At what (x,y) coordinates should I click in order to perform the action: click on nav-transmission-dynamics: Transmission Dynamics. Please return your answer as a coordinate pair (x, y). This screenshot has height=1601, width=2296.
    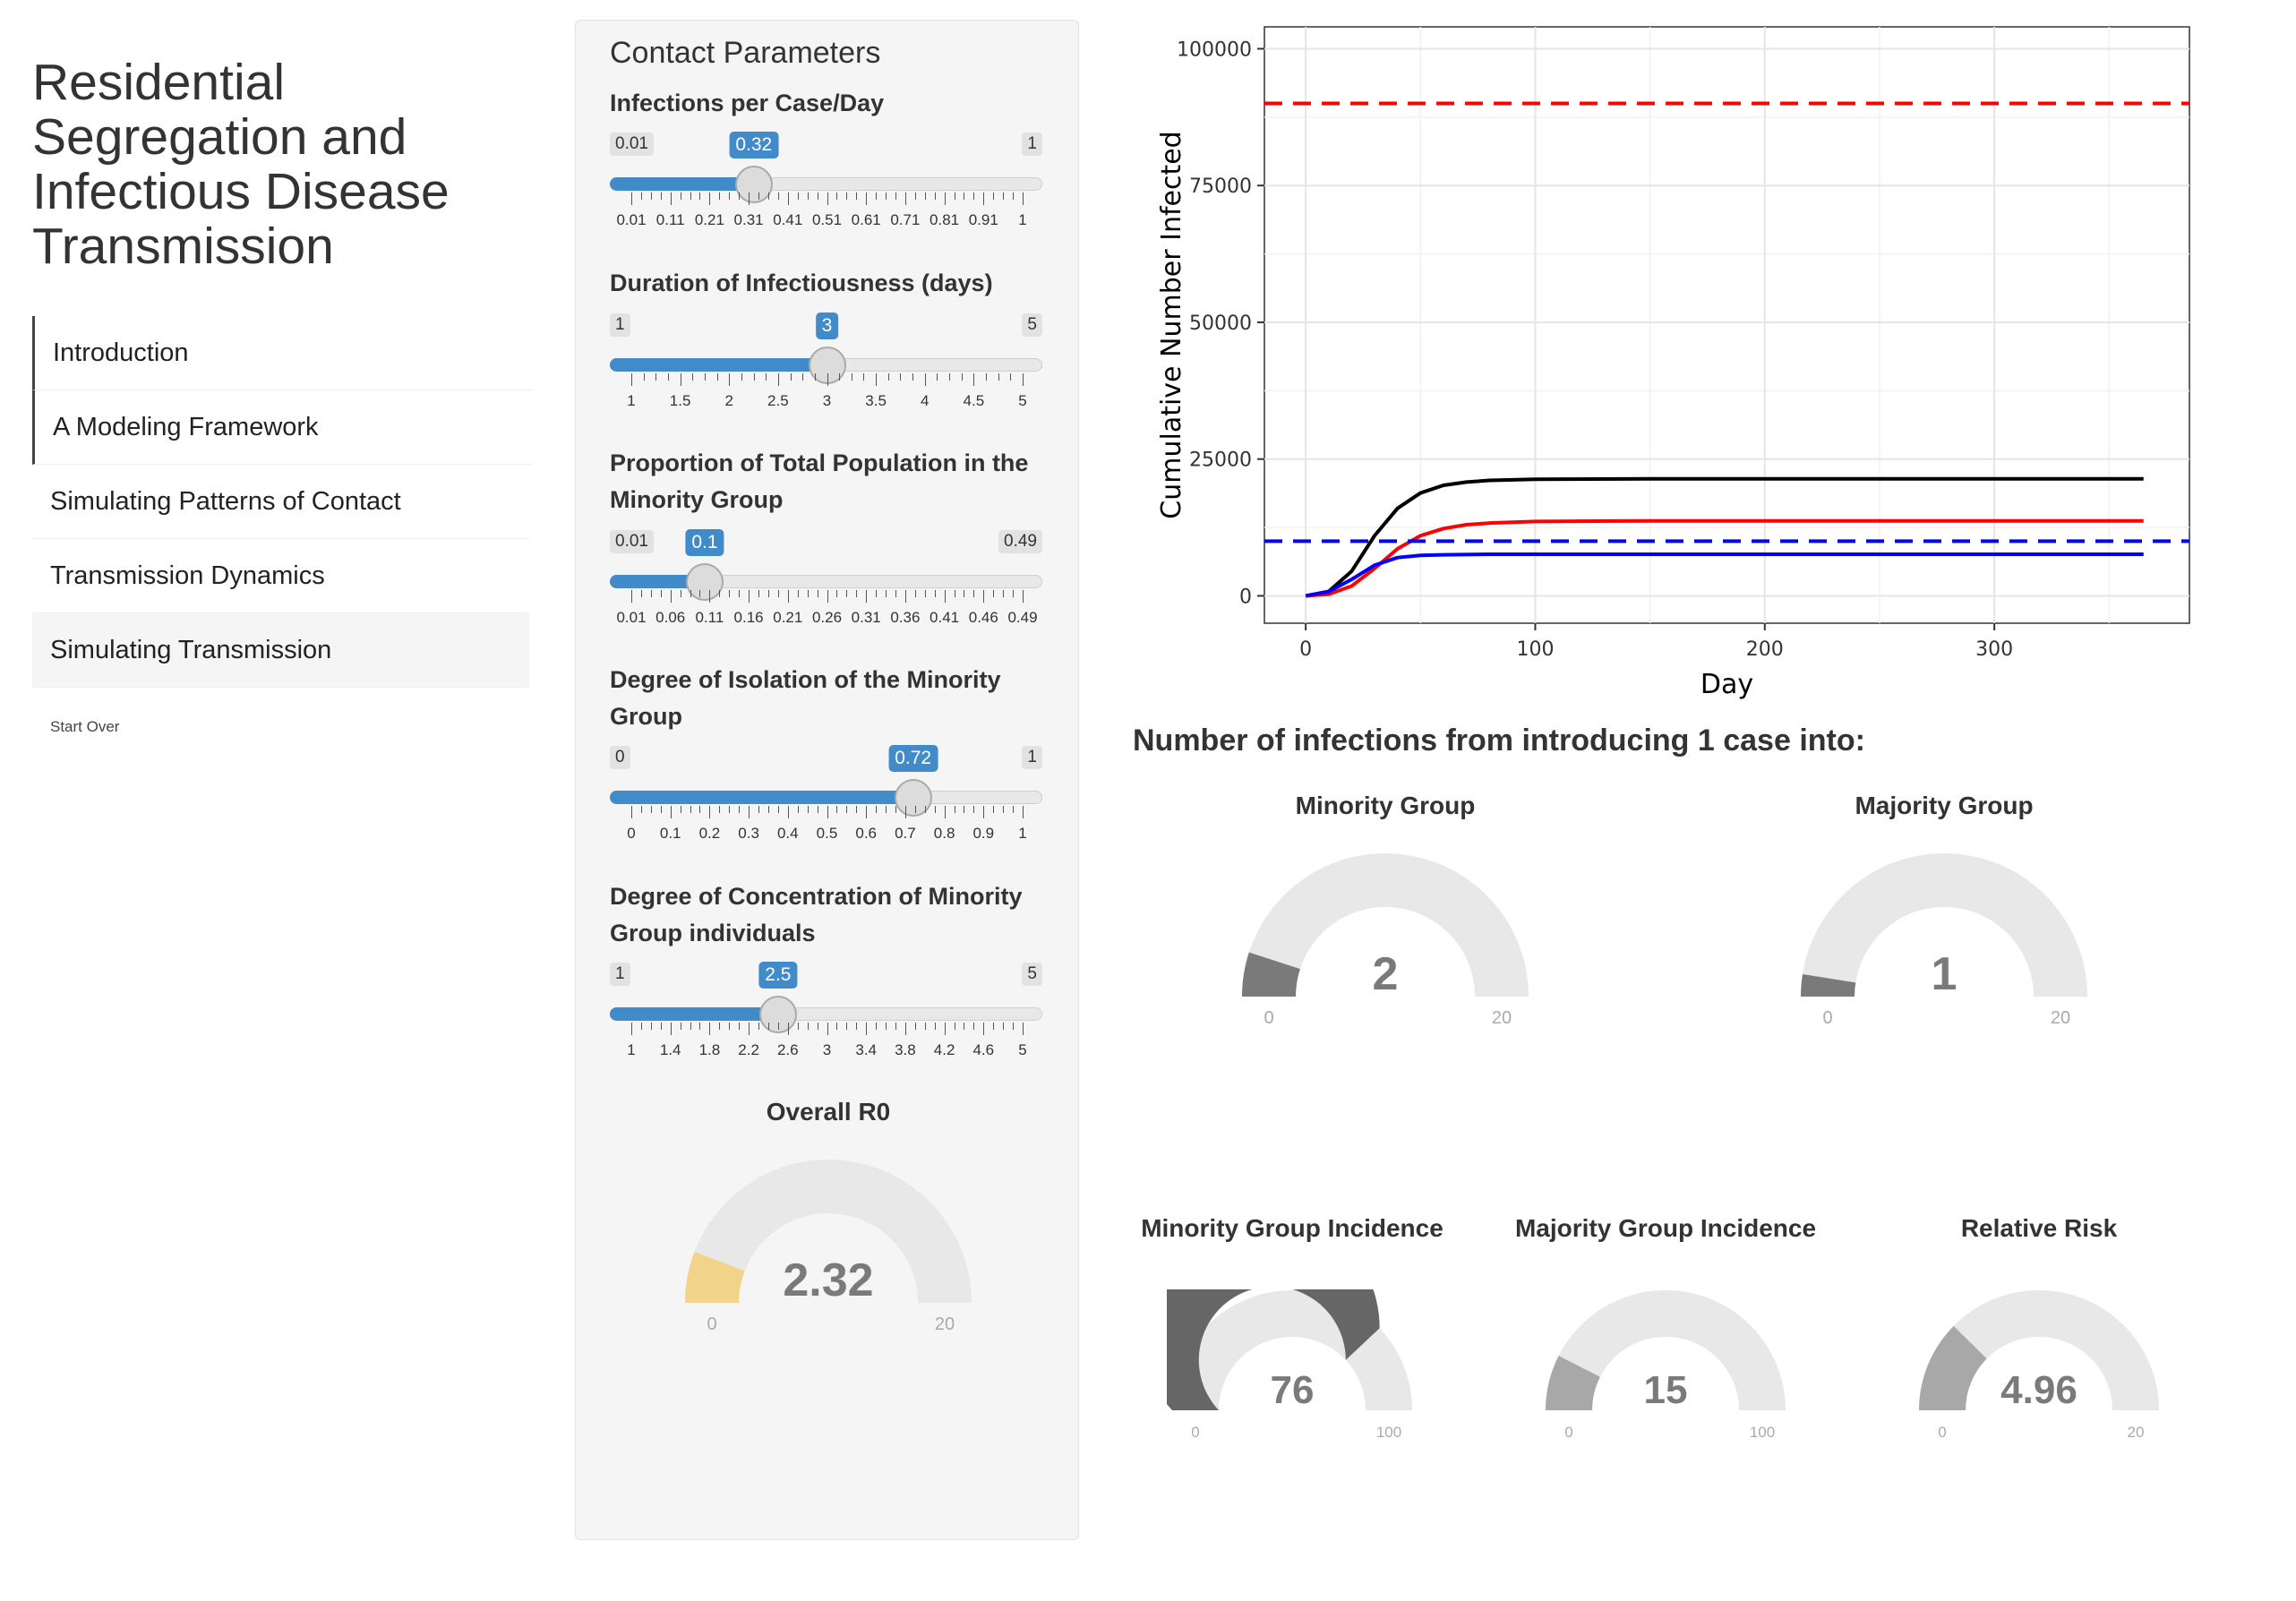
    Looking at the image, I should click on (280, 576).